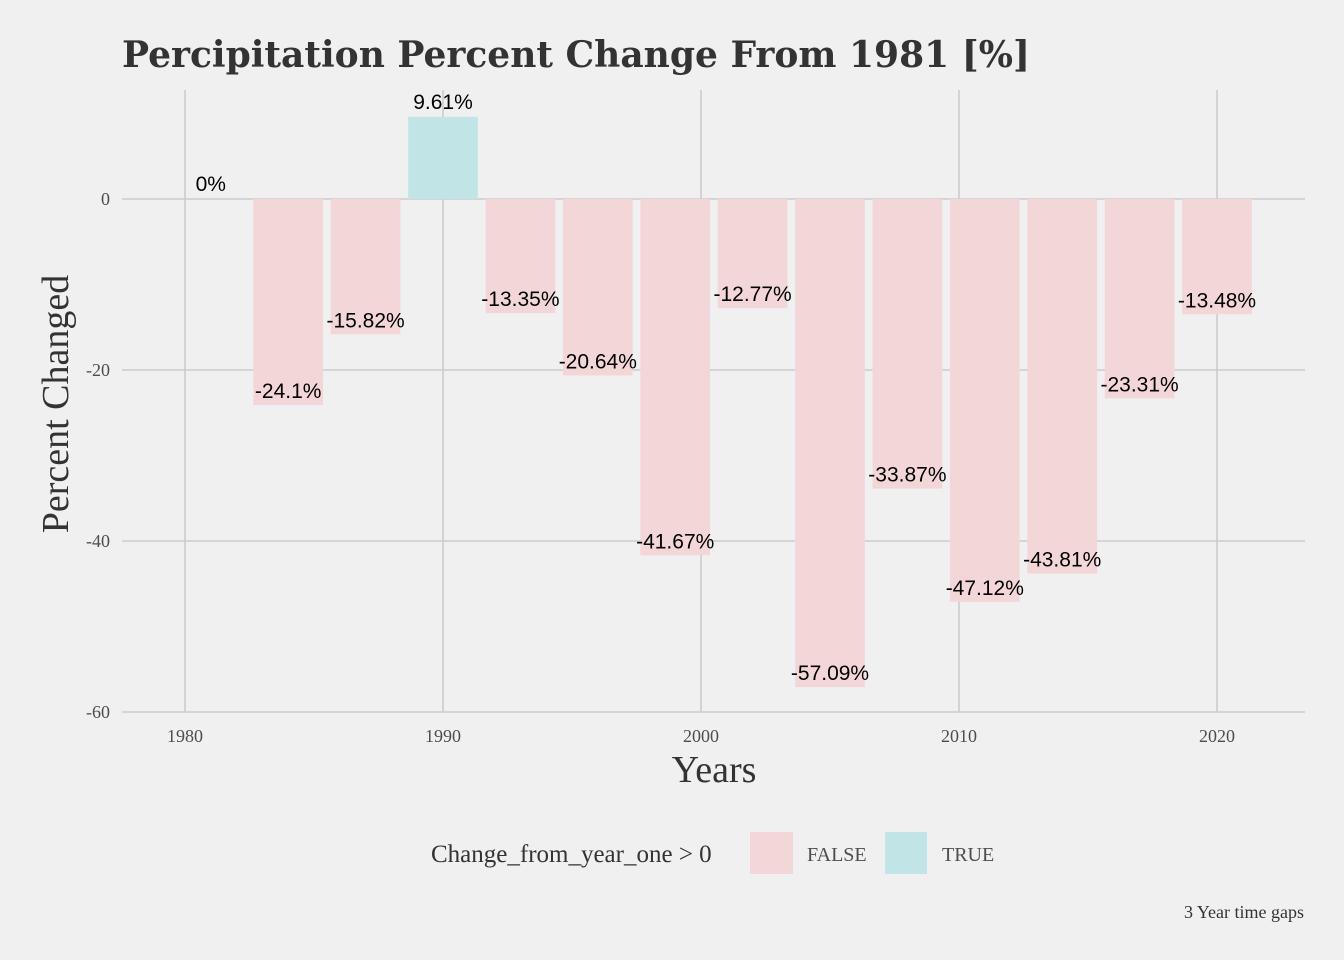 Image resolution: width=1344 pixels, height=960 pixels. Describe the element at coordinates (597, 287) in the screenshot. I see `bar-1996` at that location.